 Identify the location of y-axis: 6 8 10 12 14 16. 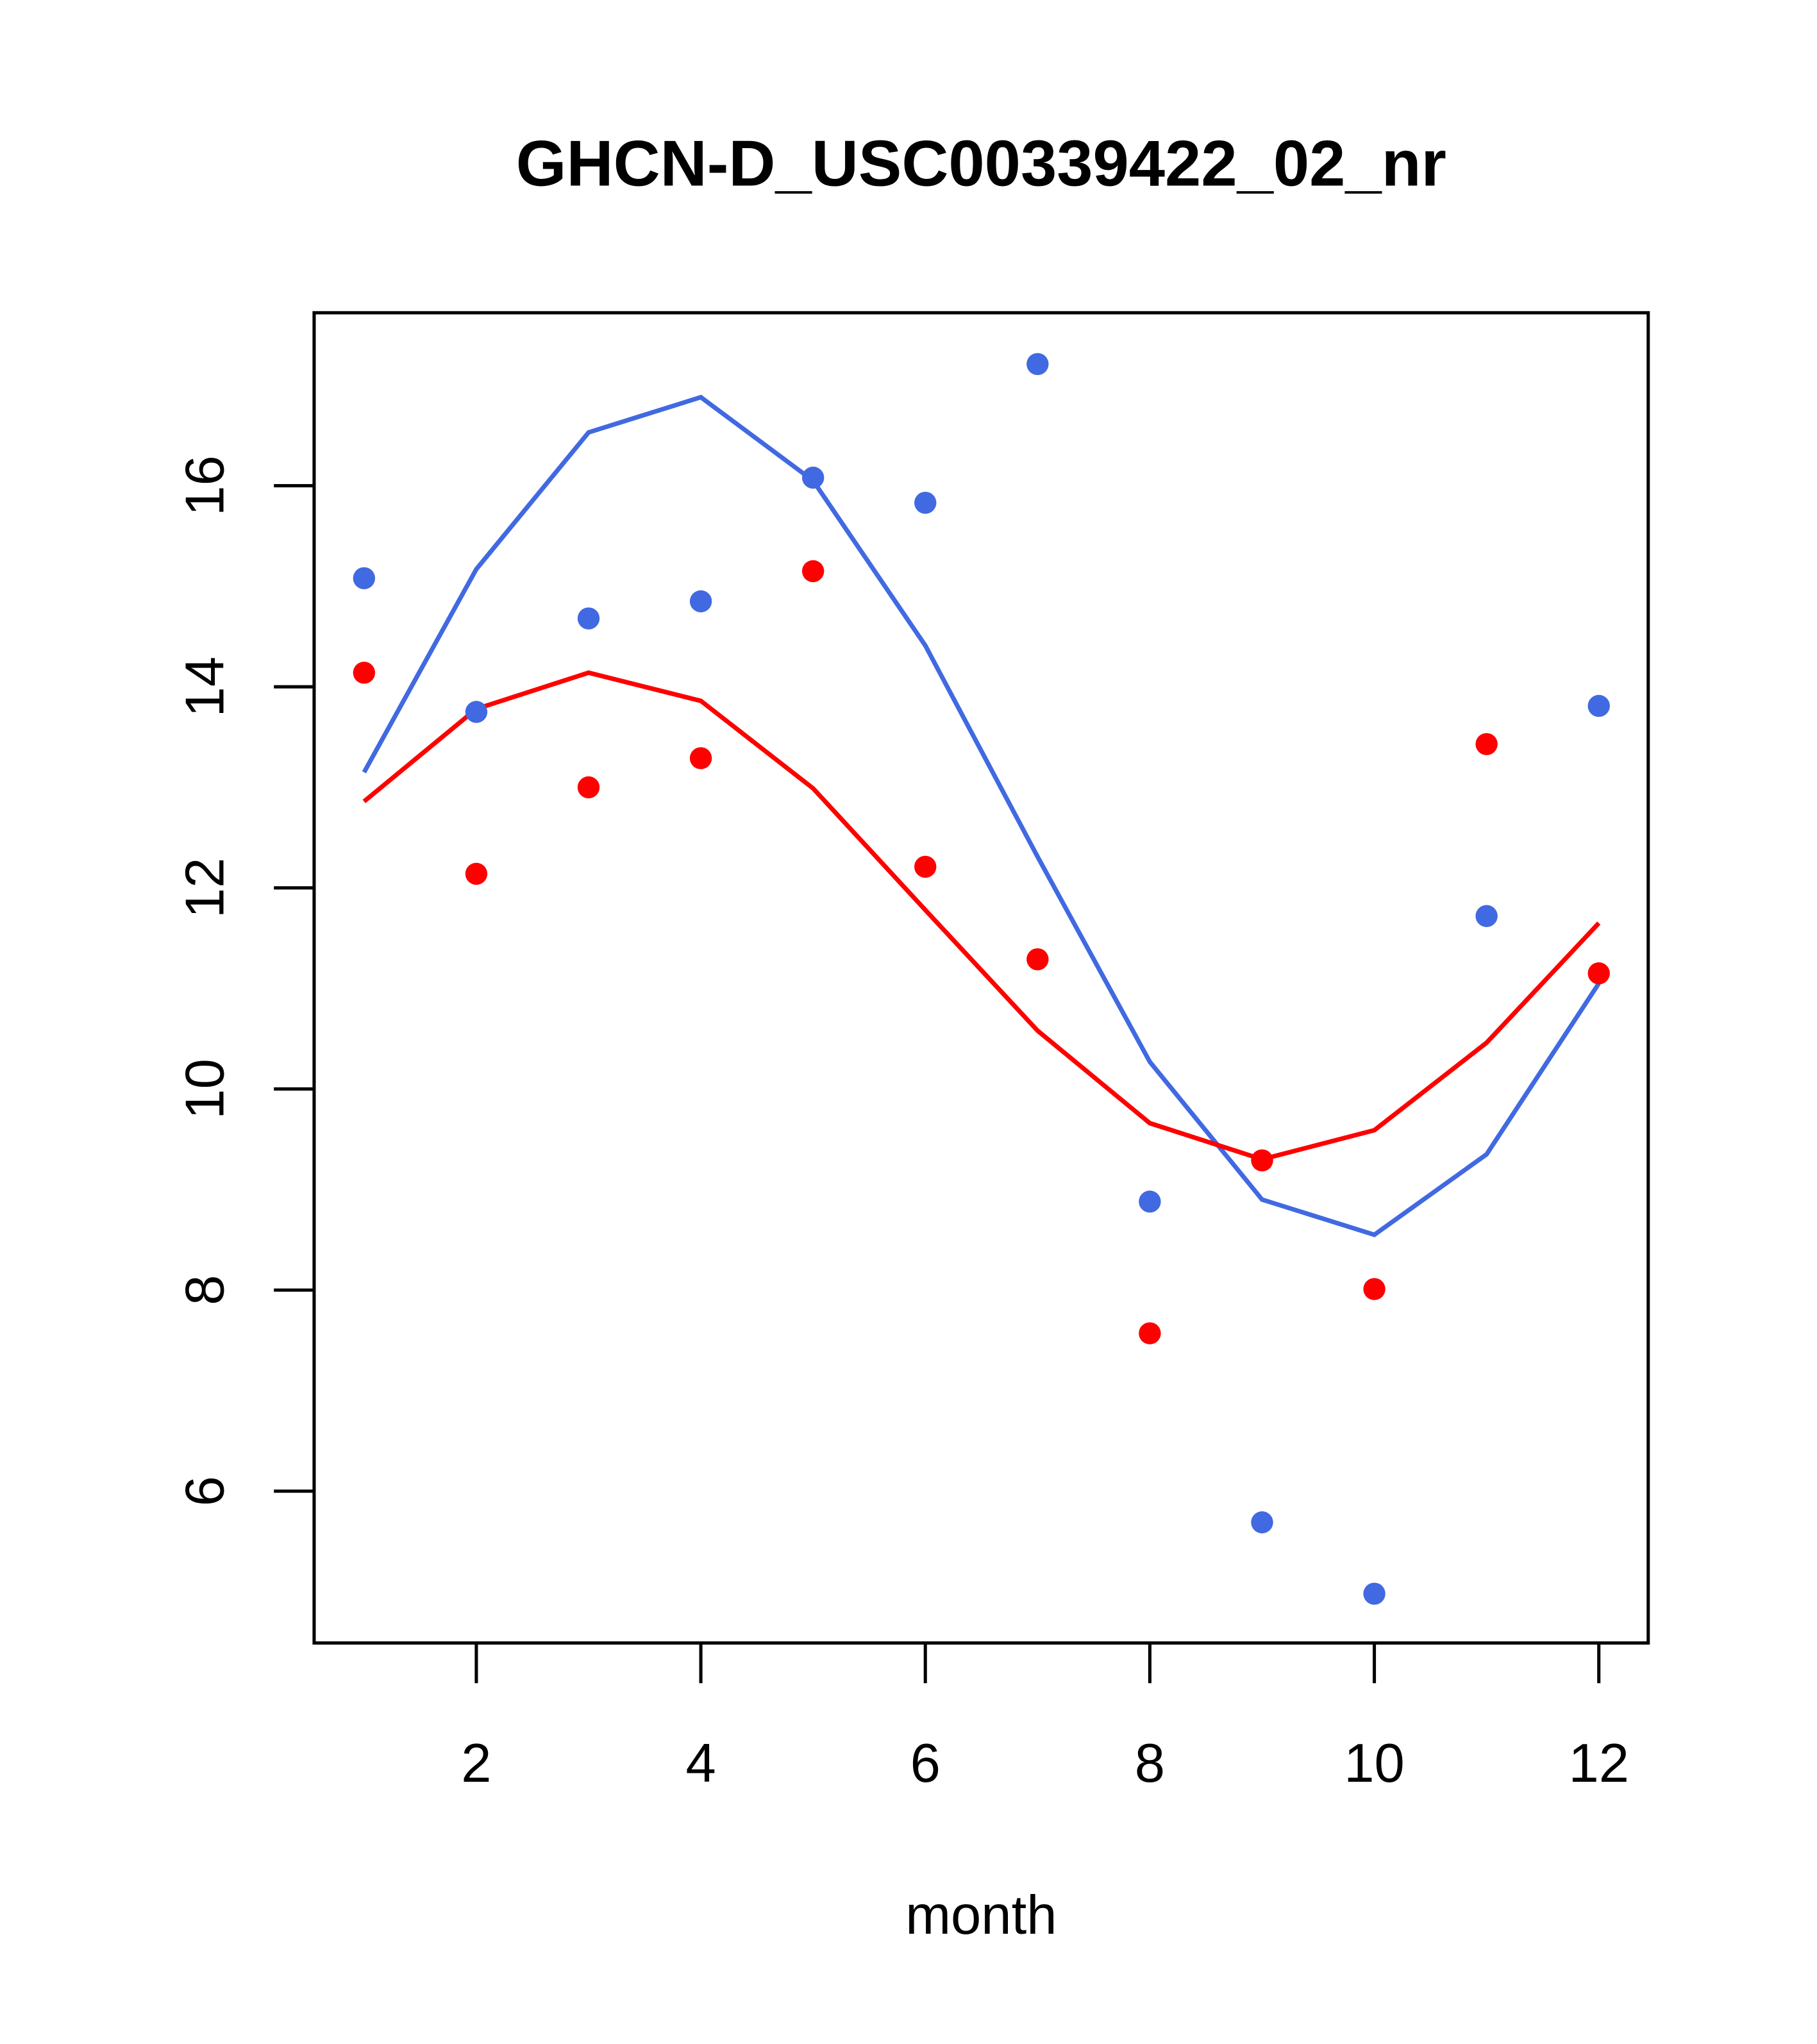
(244, 981).